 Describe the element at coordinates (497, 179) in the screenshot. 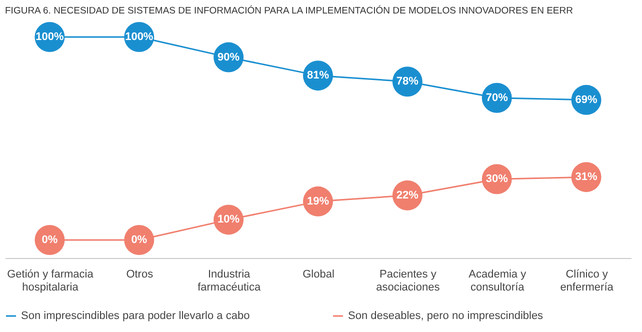

I see `data-label: 30%` at that location.